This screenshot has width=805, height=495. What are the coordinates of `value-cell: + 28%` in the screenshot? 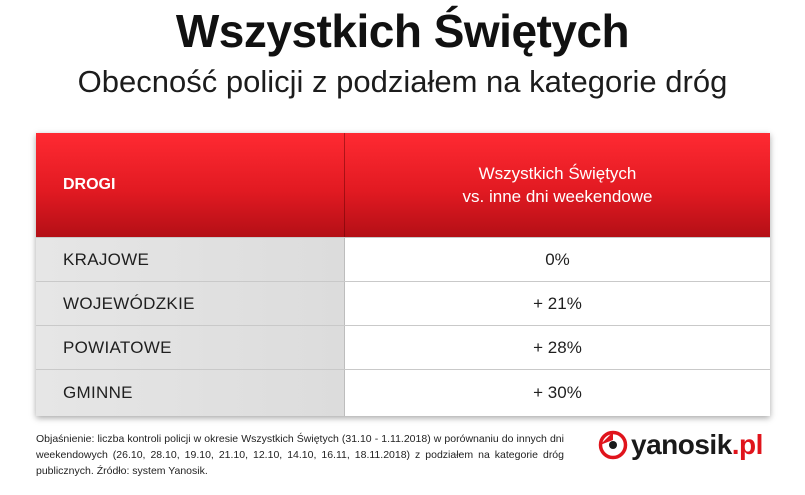 It's located at (557, 347).